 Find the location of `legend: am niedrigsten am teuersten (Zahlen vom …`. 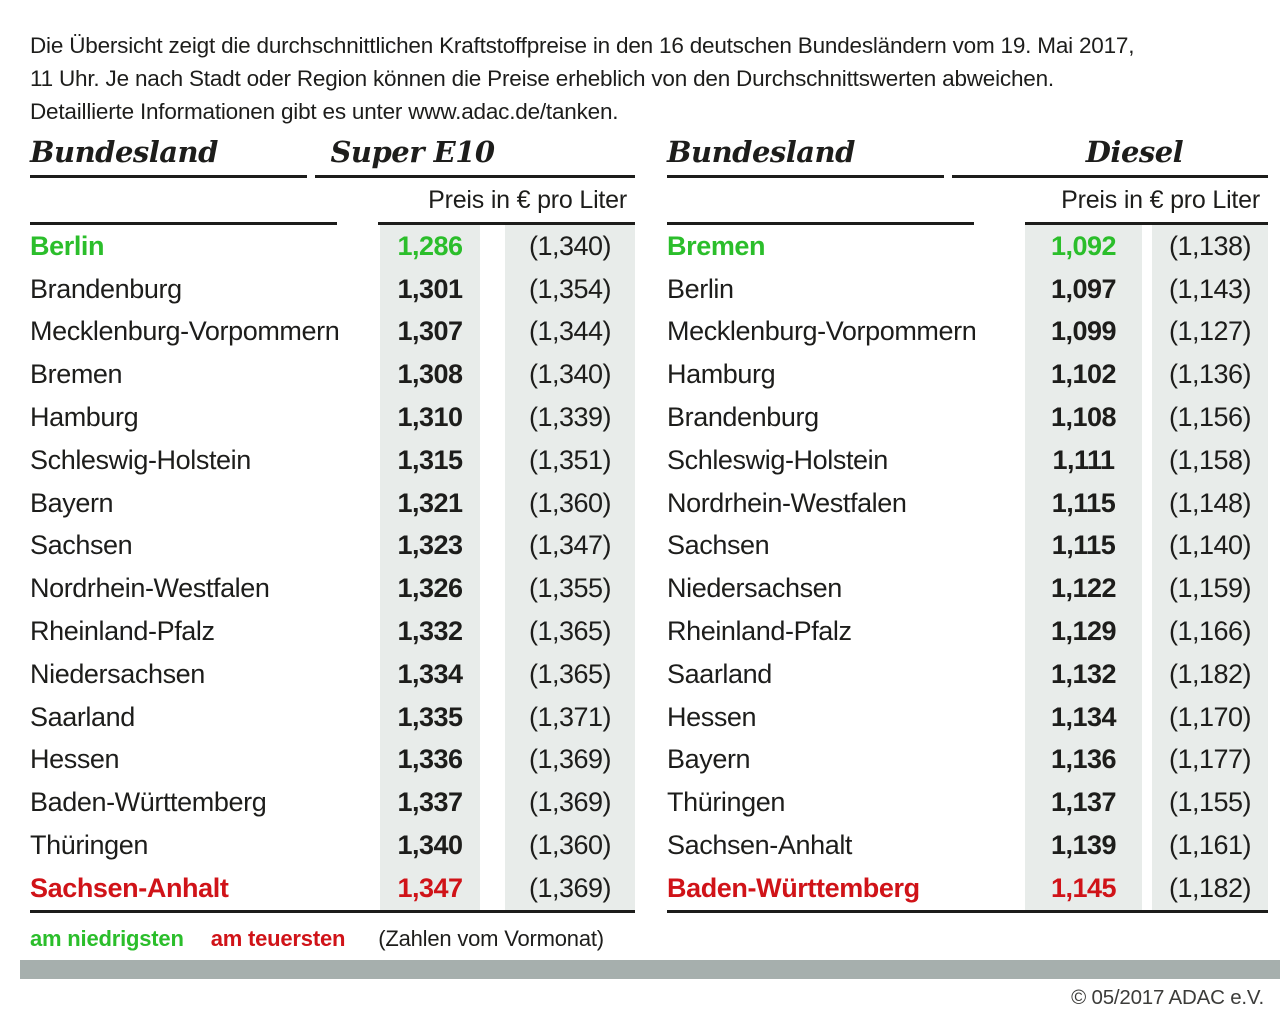

legend: am niedrigsten am teuersten (Zahlen vom … is located at coordinates (317, 939).